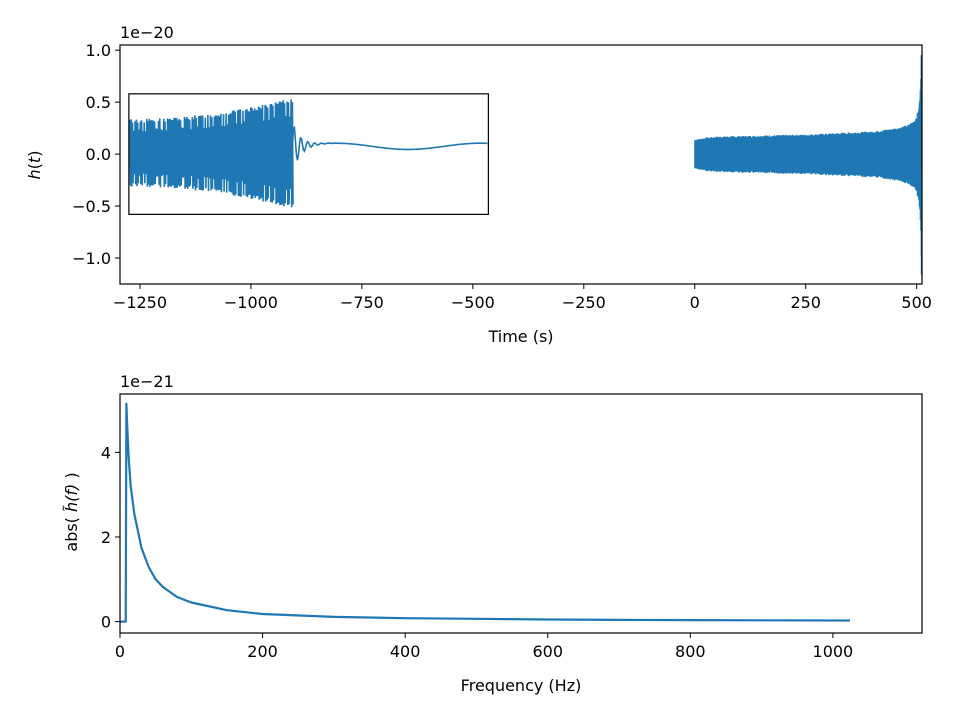  Describe the element at coordinates (690, 651) in the screenshot. I see `frequency-domain-xtick-label: 800` at that location.